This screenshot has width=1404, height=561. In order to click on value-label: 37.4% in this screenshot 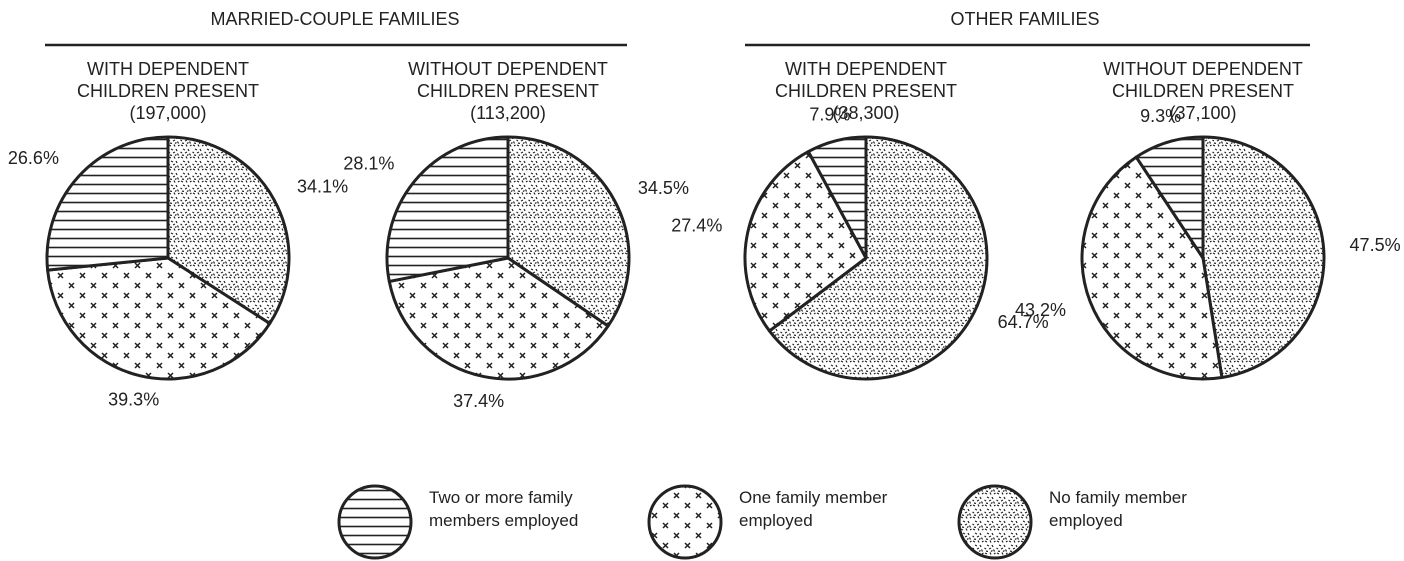, I will do `click(478, 401)`.